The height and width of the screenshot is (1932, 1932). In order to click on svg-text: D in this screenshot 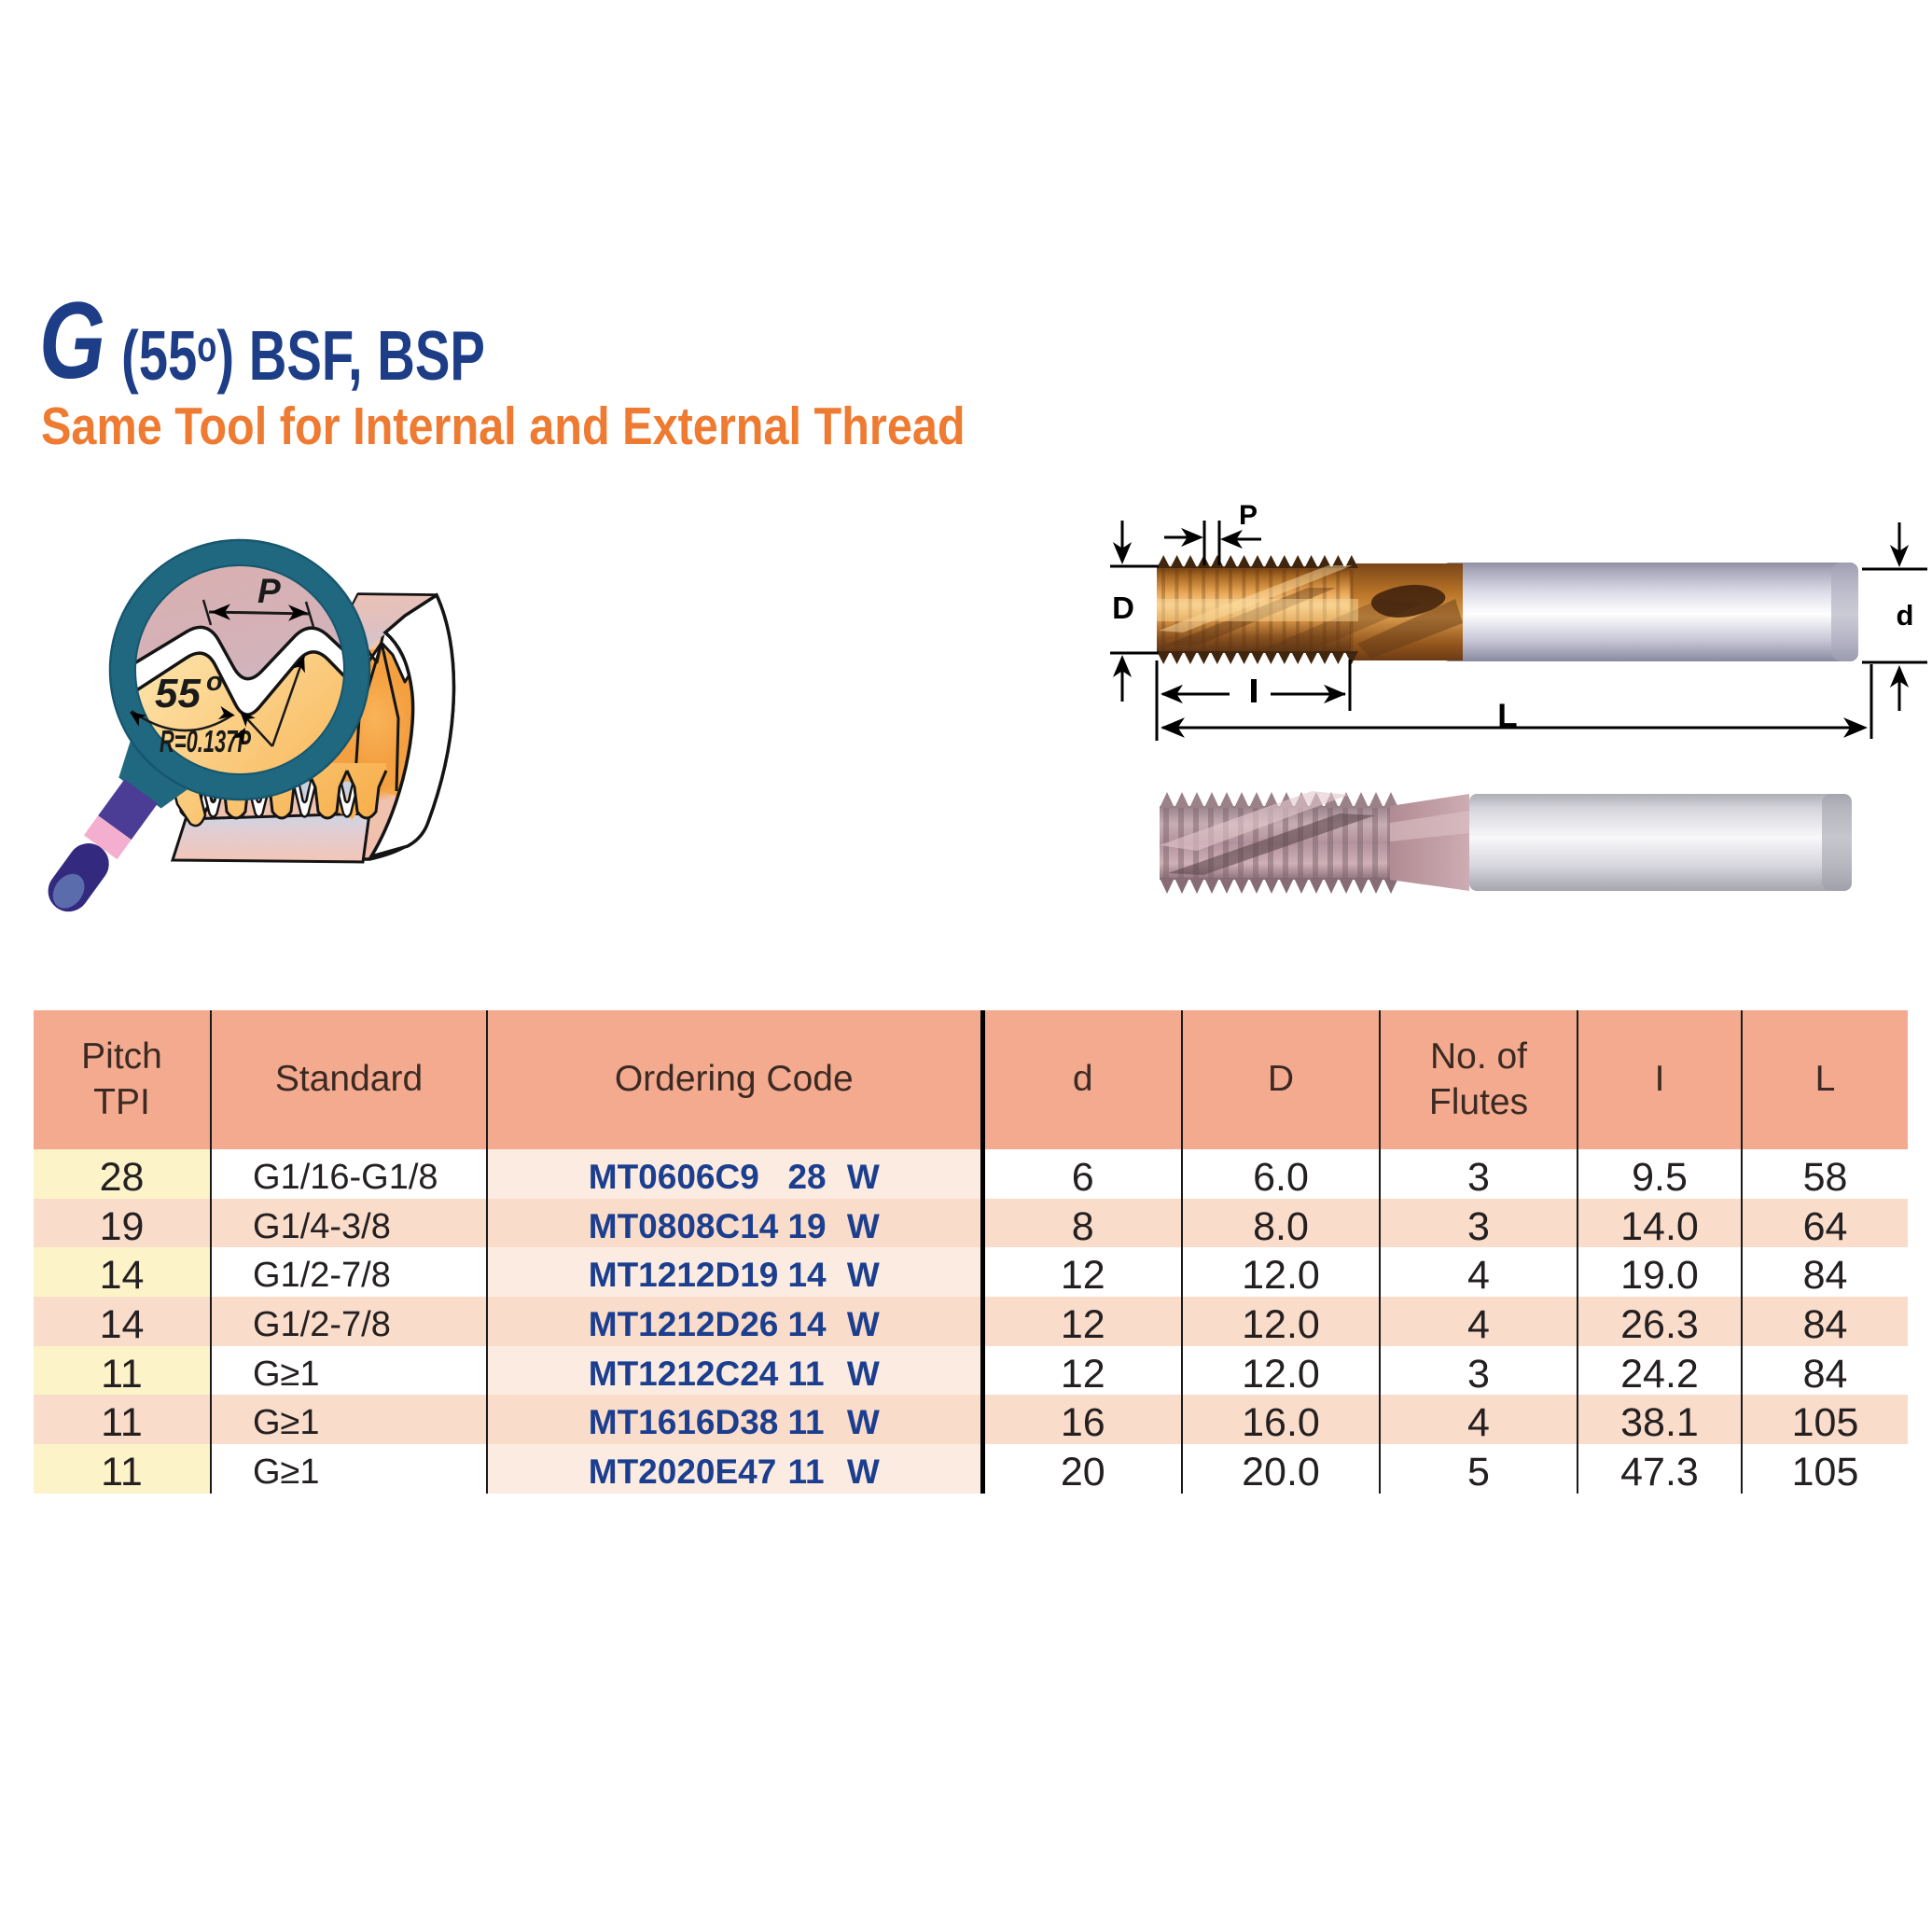, I will do `click(1123, 608)`.